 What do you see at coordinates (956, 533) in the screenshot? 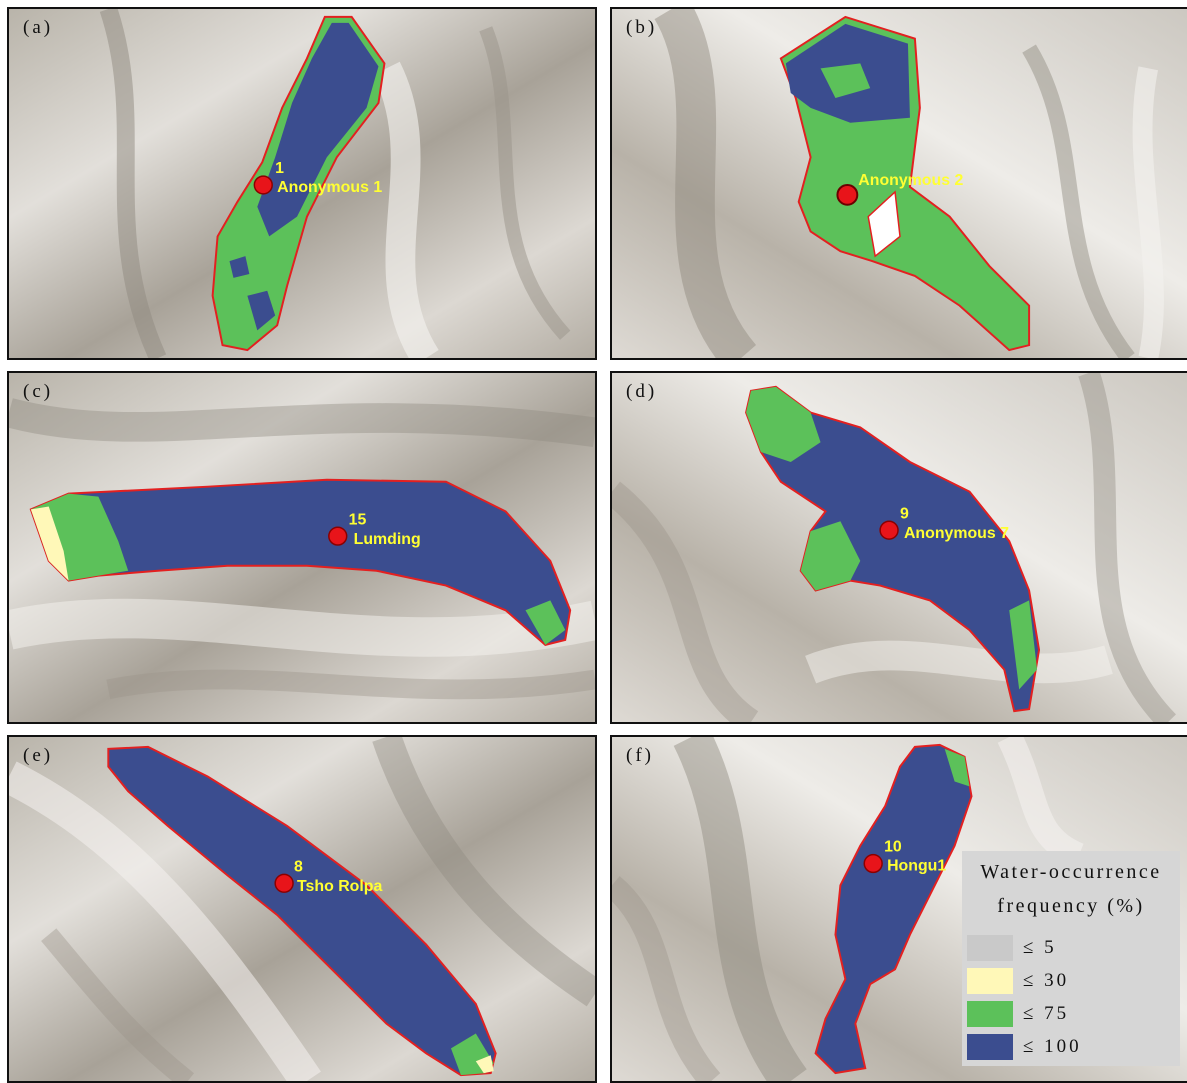
I see `lake-name-d: Anonymous 7` at bounding box center [956, 533].